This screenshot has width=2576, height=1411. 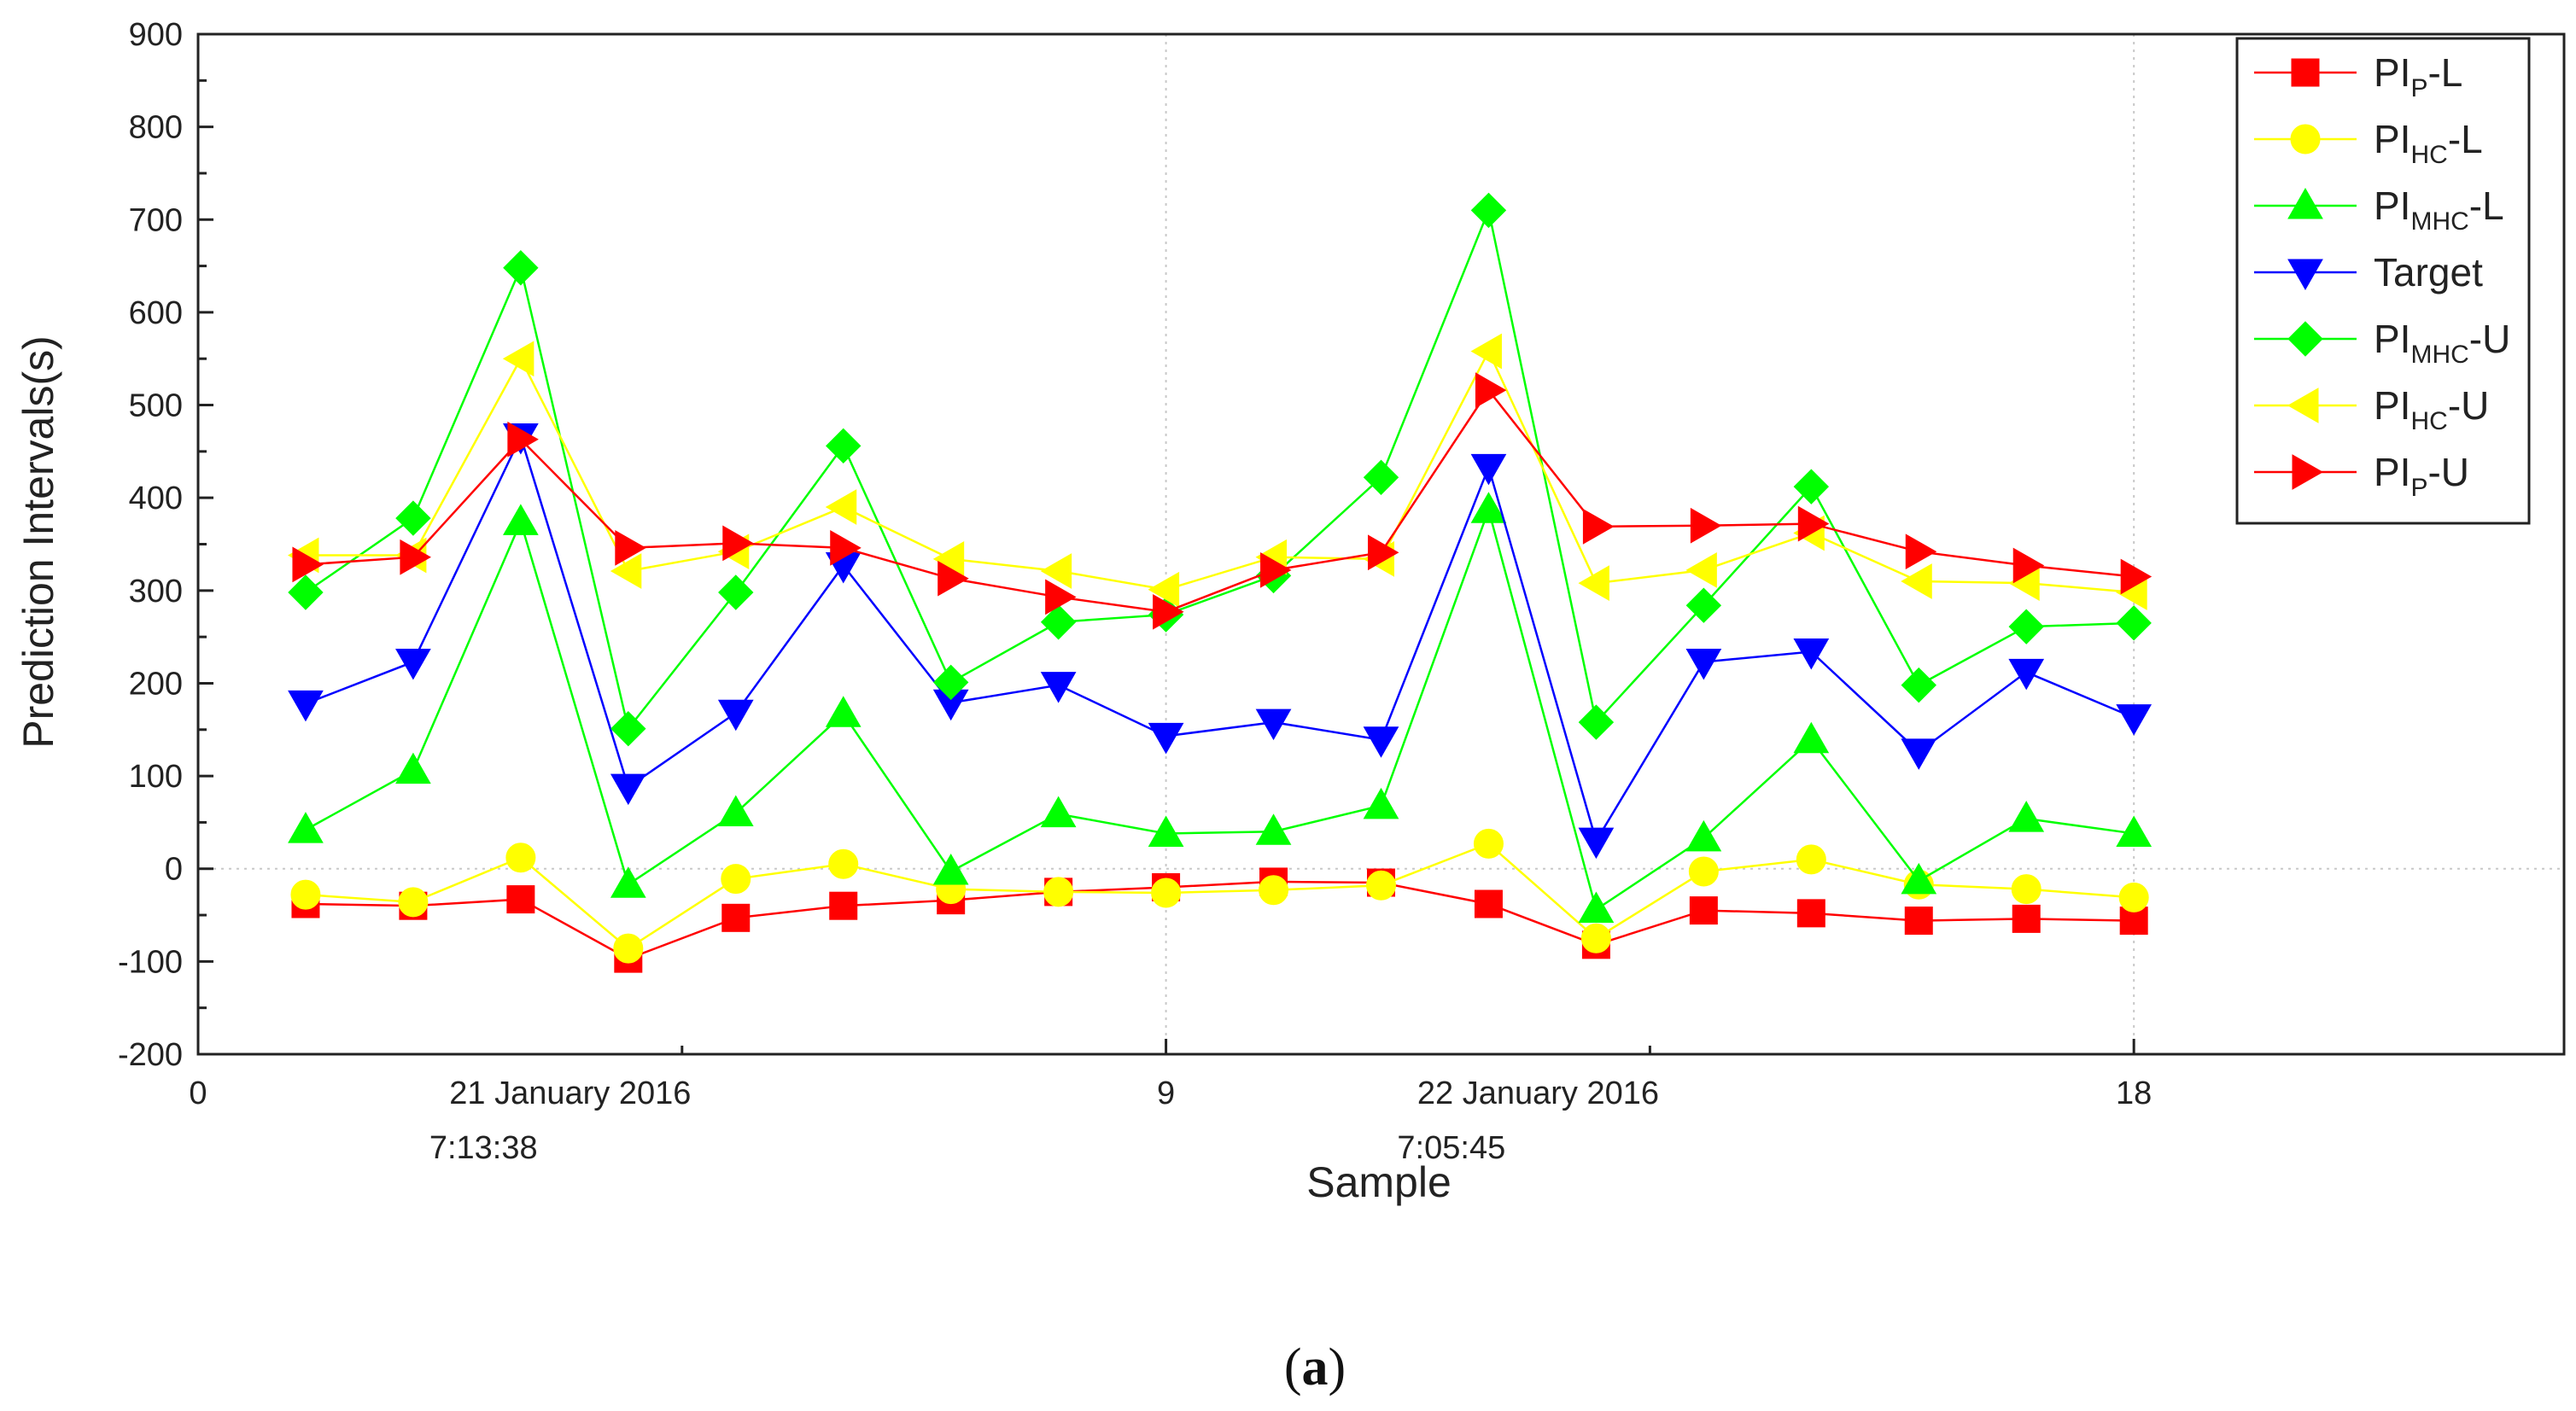 What do you see at coordinates (156, 220) in the screenshot?
I see `y-tick-label: 700` at bounding box center [156, 220].